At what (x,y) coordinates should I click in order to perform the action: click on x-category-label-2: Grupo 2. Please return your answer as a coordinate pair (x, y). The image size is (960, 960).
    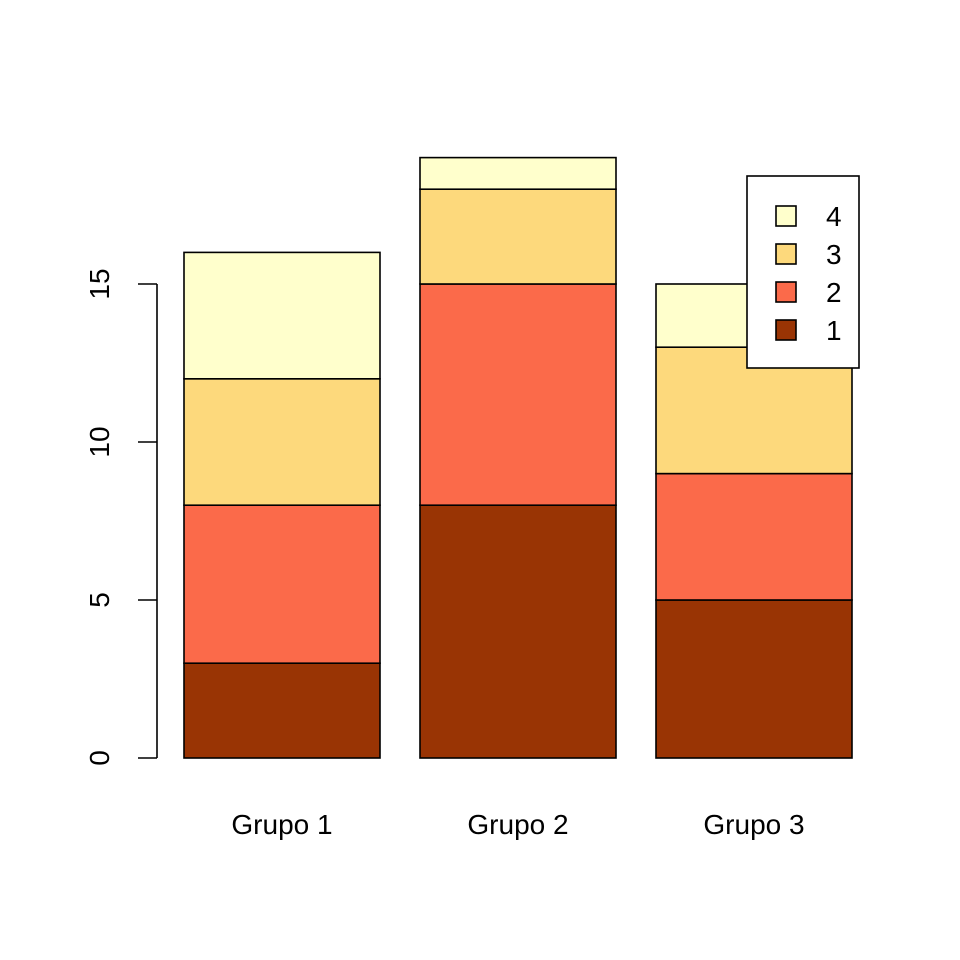
    Looking at the image, I should click on (517, 824).